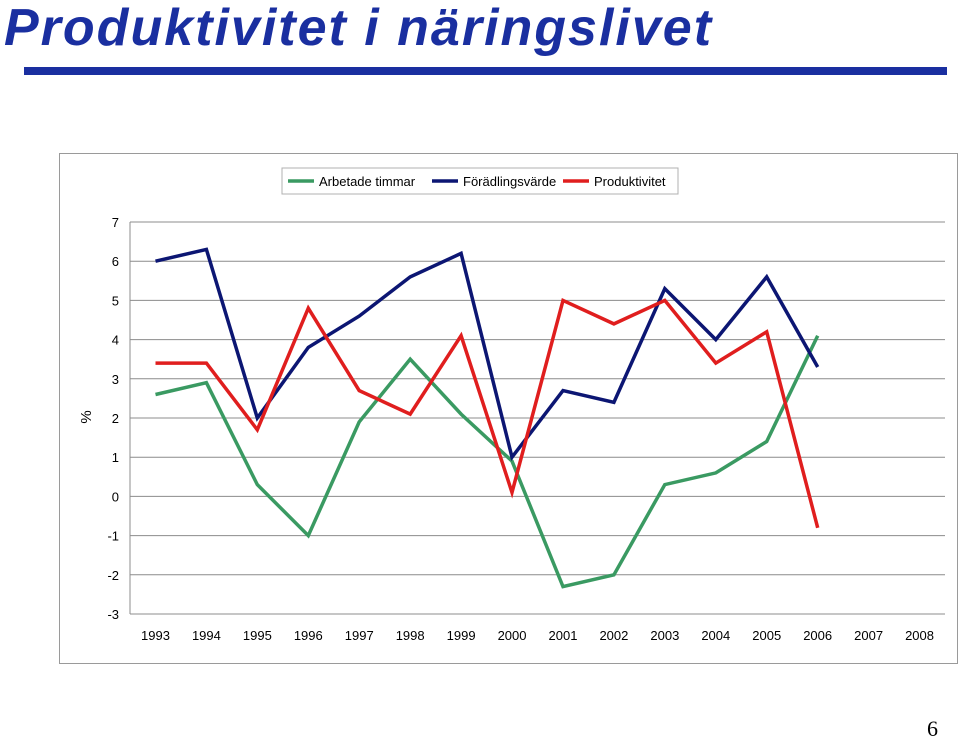 The height and width of the screenshot is (742, 960). Describe the element at coordinates (630, 181) in the screenshot. I see `legend-label: Produktivitet` at that location.